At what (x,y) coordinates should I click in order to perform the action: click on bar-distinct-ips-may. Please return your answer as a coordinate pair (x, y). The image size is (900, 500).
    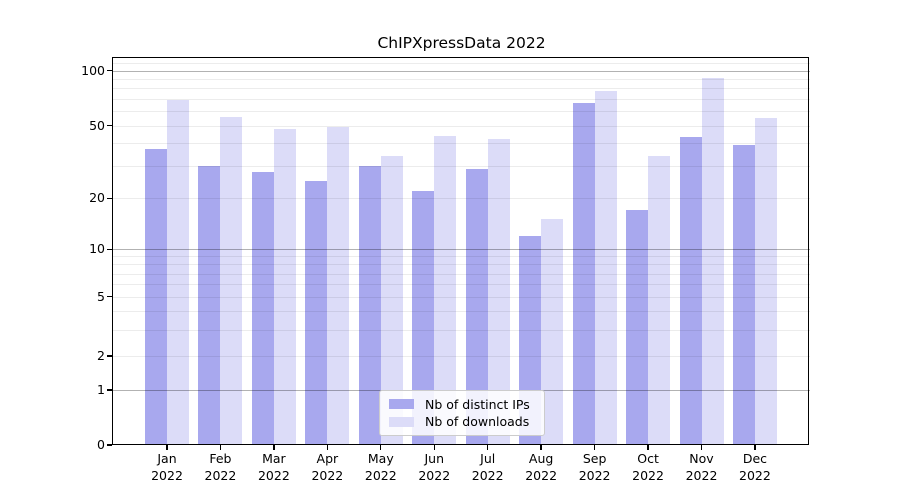
    Looking at the image, I should click on (369, 305).